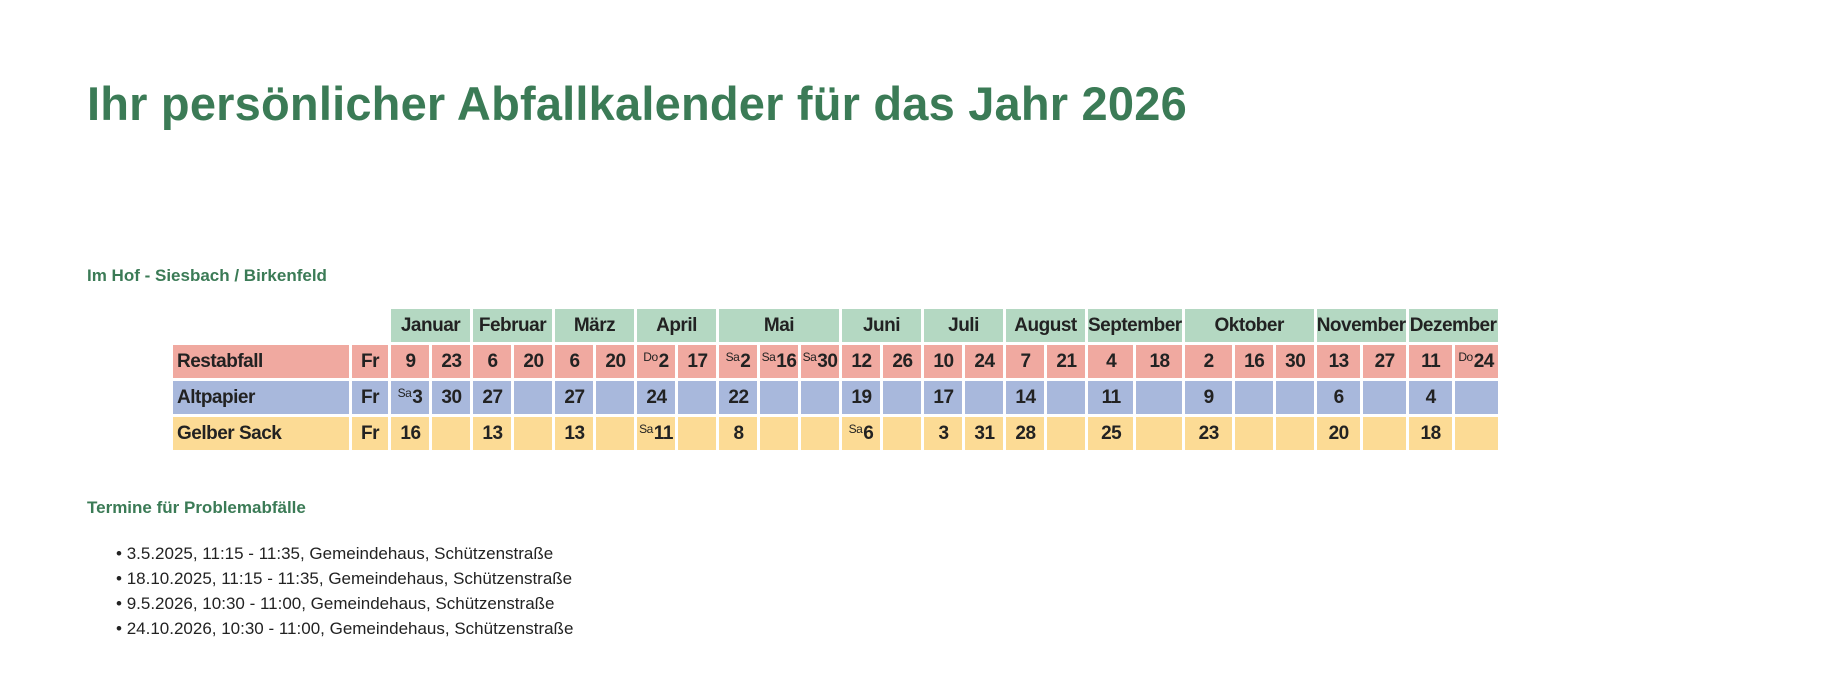 The width and height of the screenshot is (1828, 699). Describe the element at coordinates (512, 325) in the screenshot. I see `month-header: Februar` at that location.